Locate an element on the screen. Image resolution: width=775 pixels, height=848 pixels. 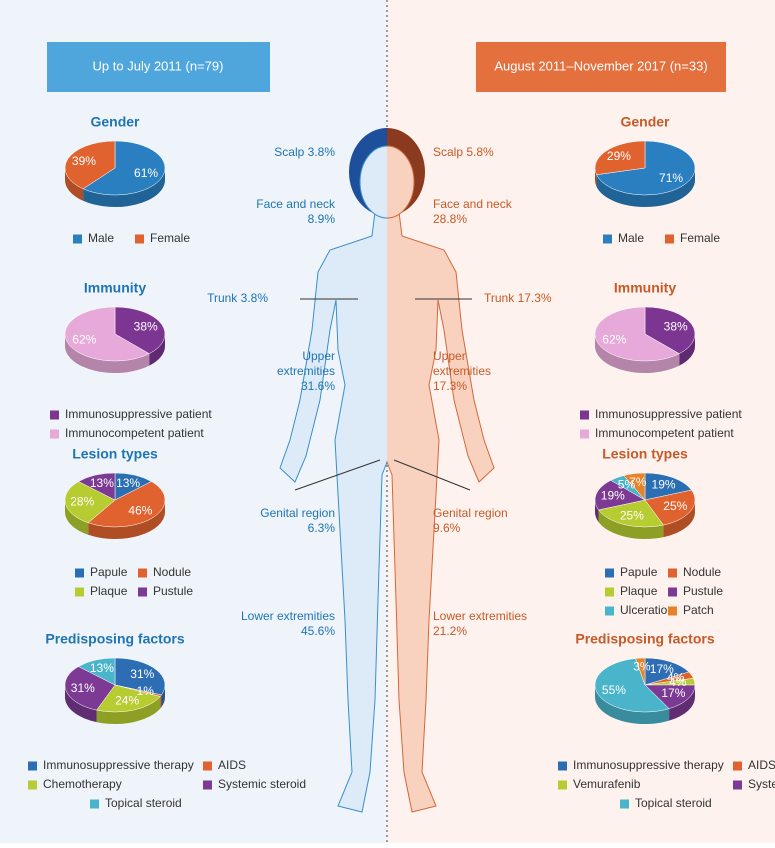
body-label: Trunk 17.3% is located at coordinates (518, 298).